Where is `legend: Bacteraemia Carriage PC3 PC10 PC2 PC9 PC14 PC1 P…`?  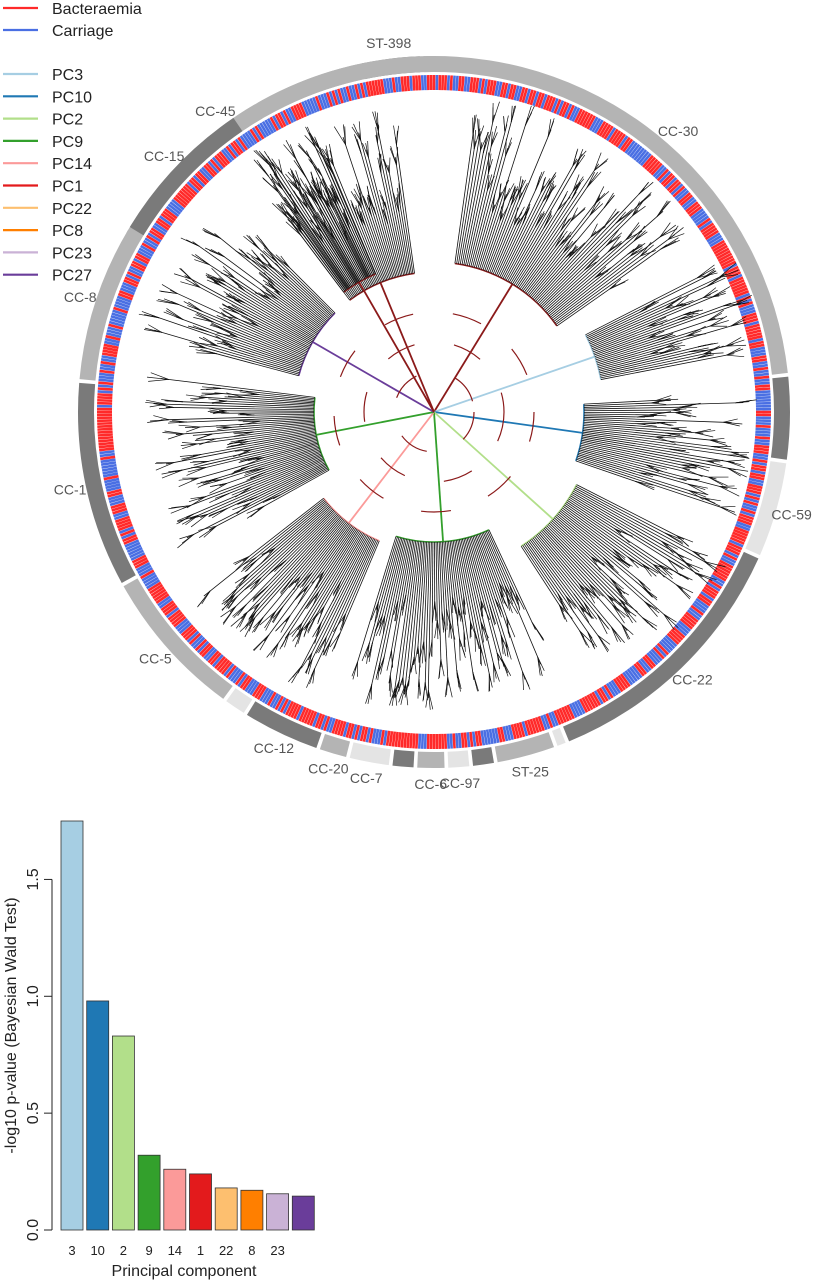
legend: Bacteraemia Carriage PC3 PC10 PC2 PC9 PC14 PC1 P… is located at coordinates (72, 143).